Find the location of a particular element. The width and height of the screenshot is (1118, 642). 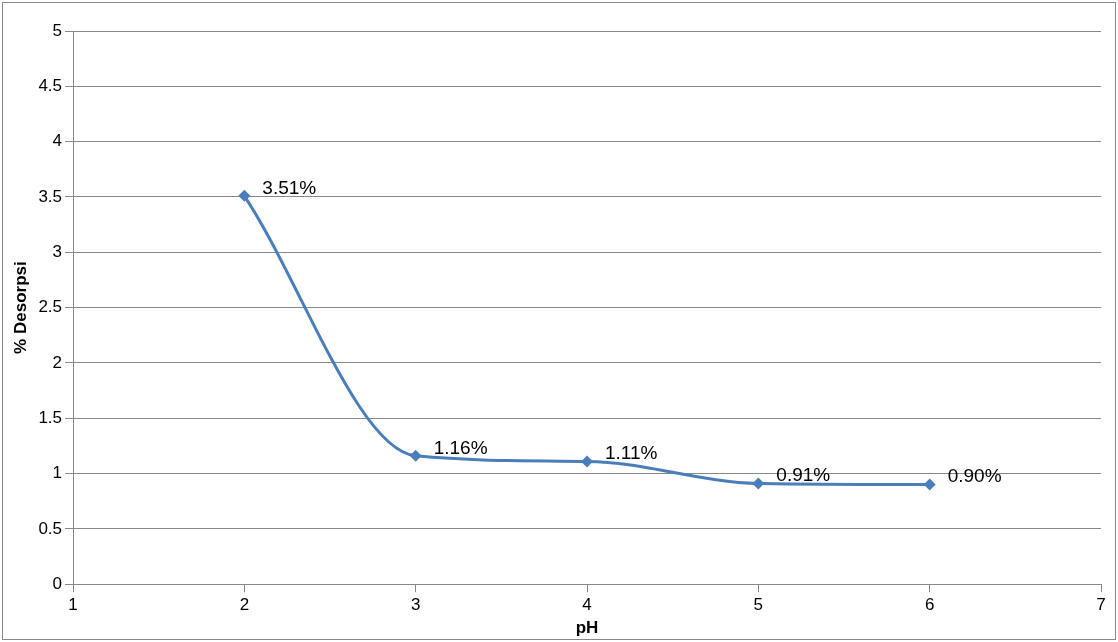

data-label: 3.51% is located at coordinates (289, 187).